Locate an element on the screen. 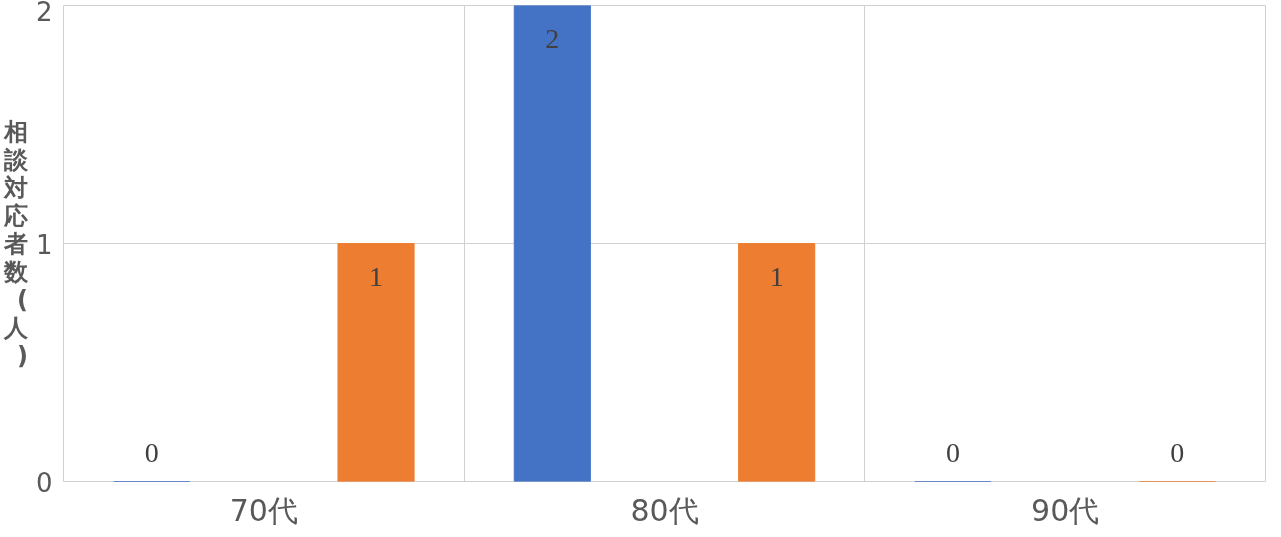 This screenshot has height=537, width=1281. y-tick-label: 1 is located at coordinates (44, 244).